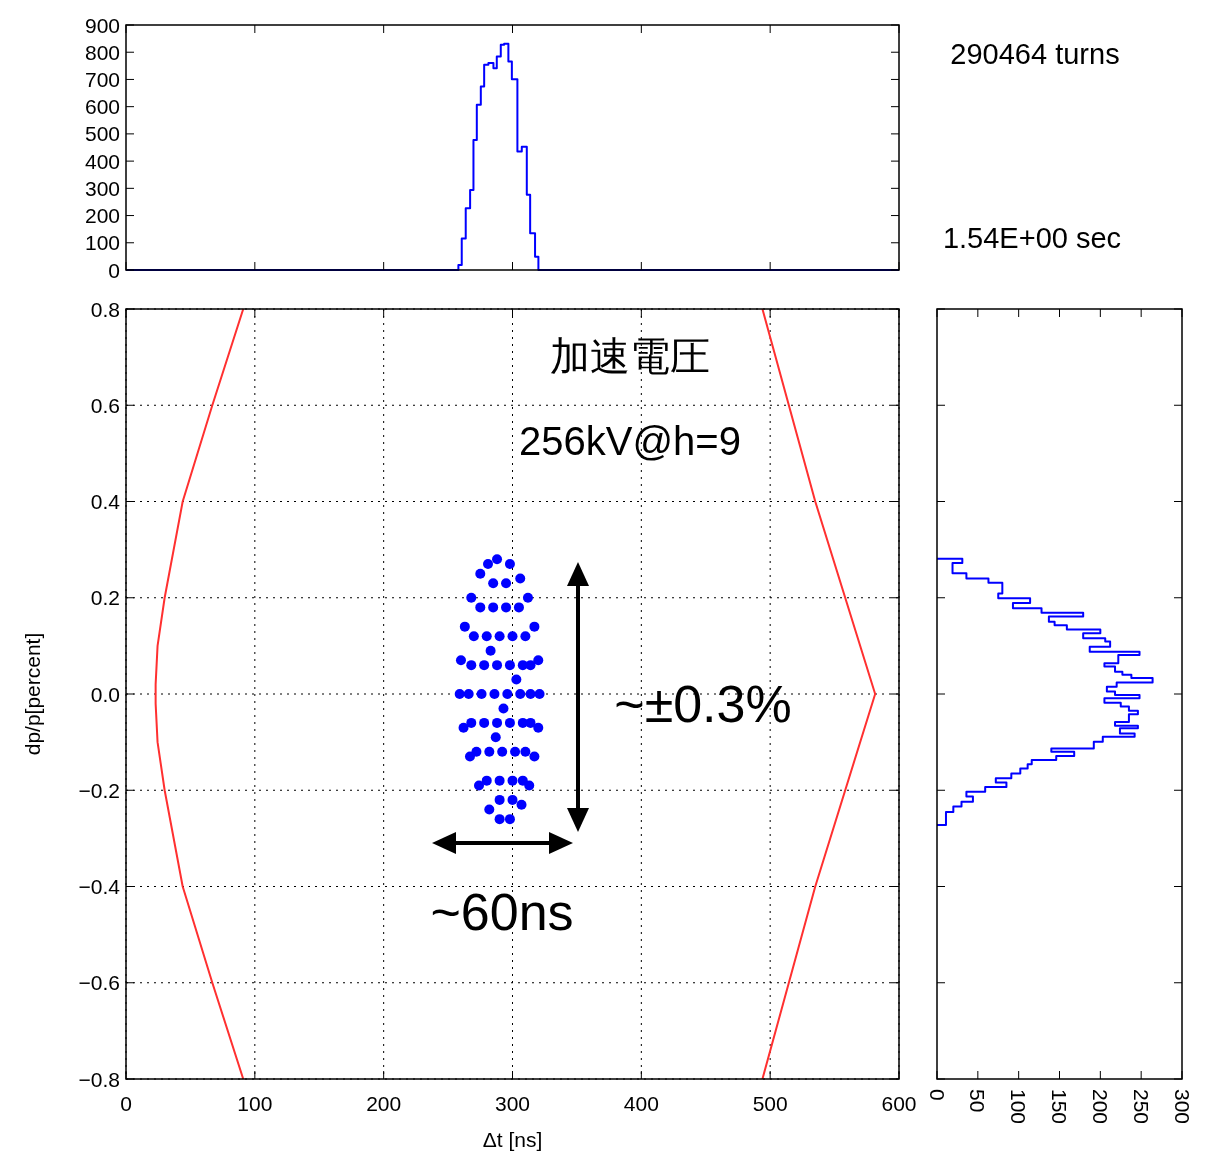 The height and width of the screenshot is (1155, 1209). What do you see at coordinates (630, 356) in the screenshot?
I see `annotation: 加速電圧` at bounding box center [630, 356].